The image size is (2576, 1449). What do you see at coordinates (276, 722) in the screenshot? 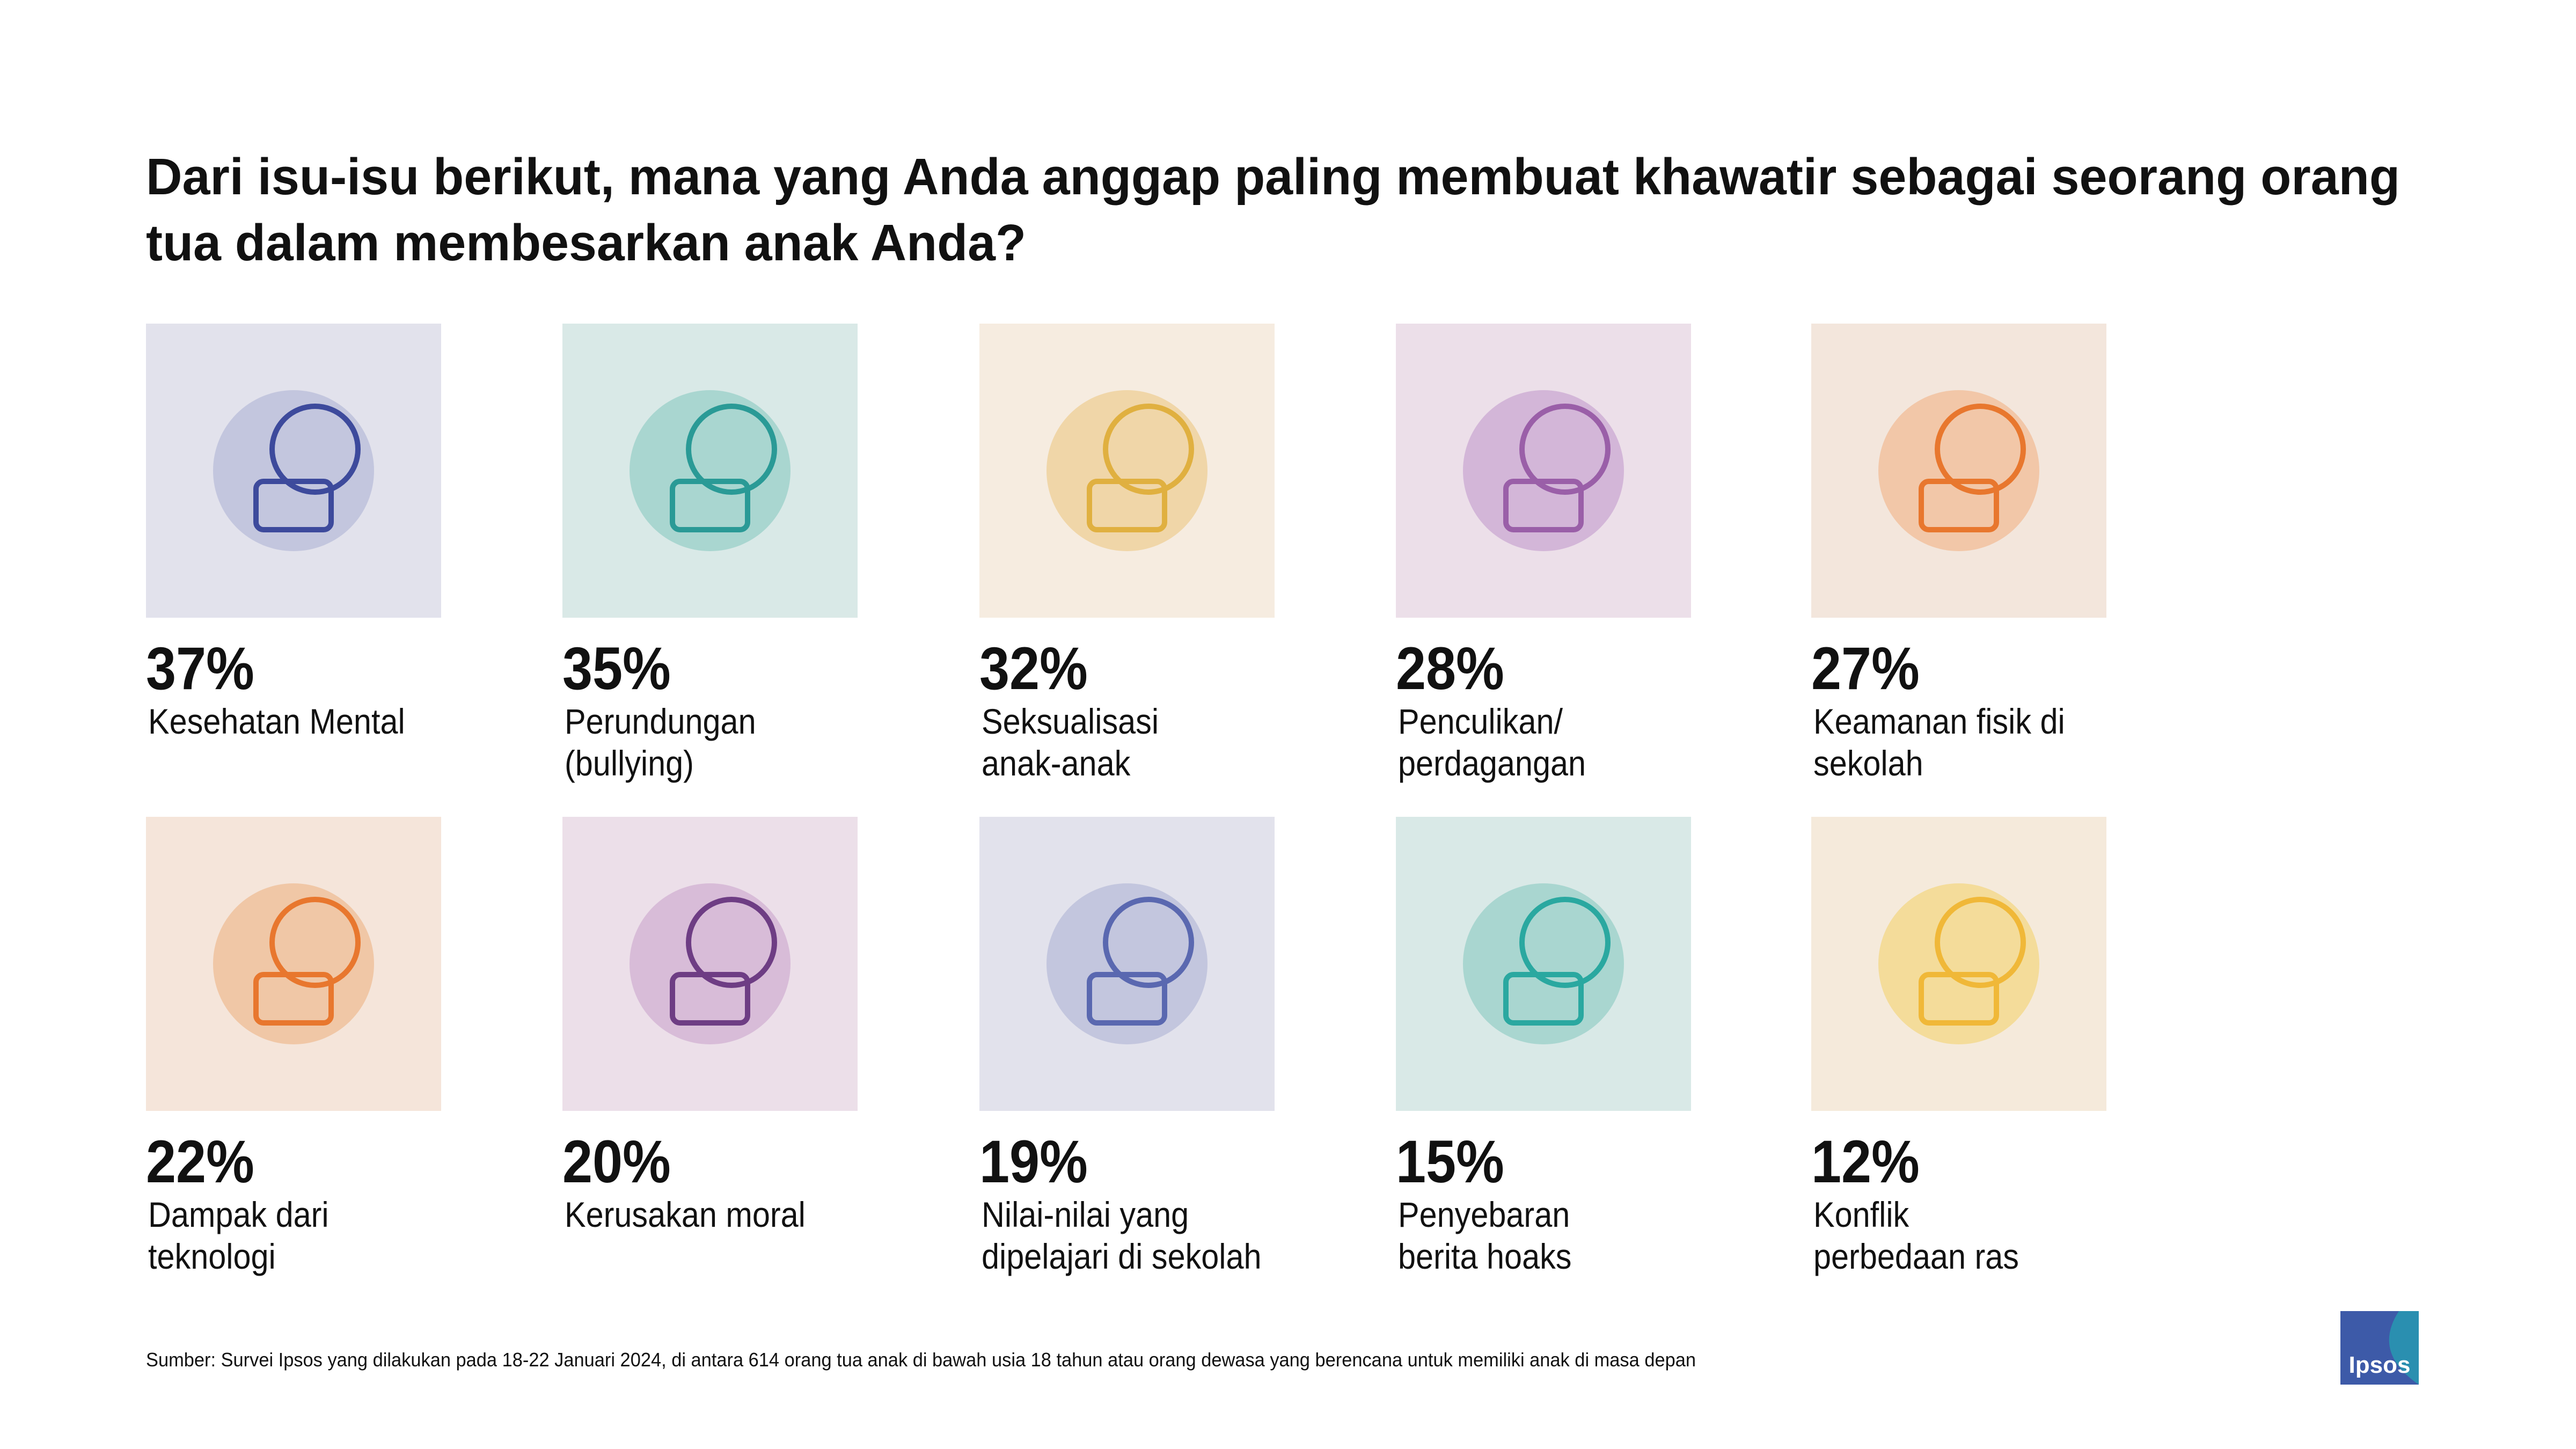
I see `label: Kesehatan Mental` at bounding box center [276, 722].